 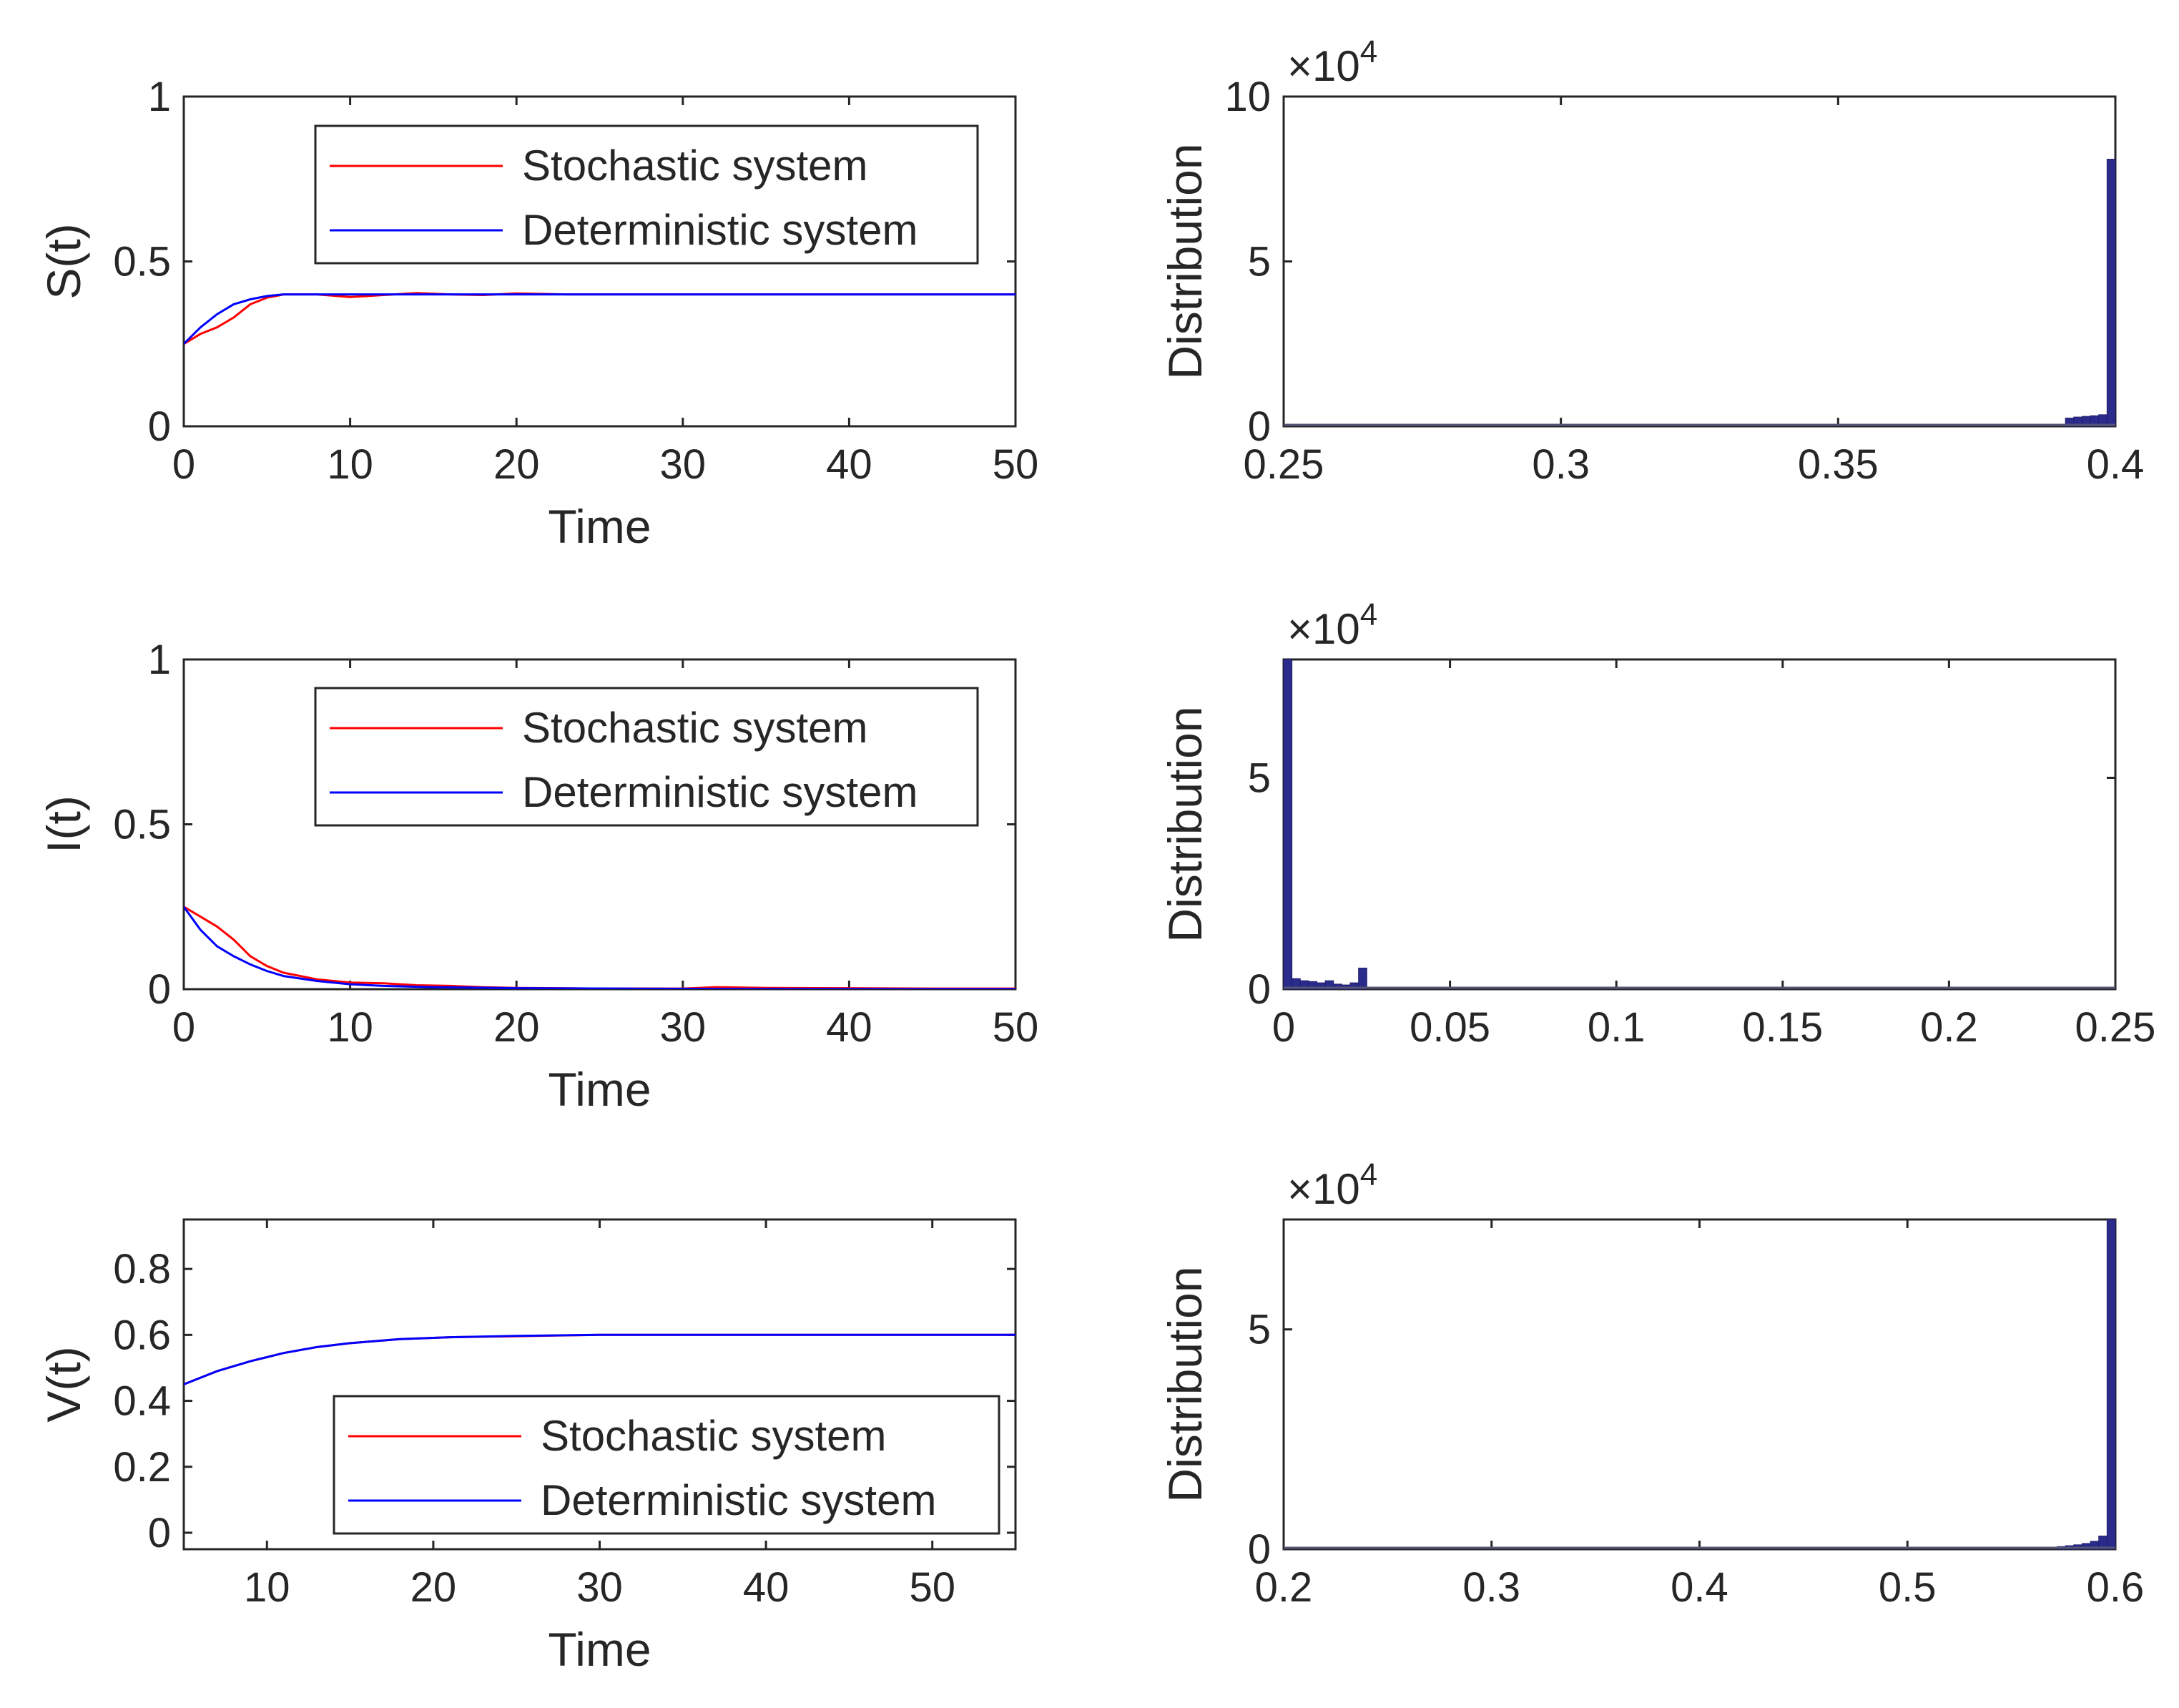 I want to click on y-tick-label: 0.2, so click(x=142, y=1468).